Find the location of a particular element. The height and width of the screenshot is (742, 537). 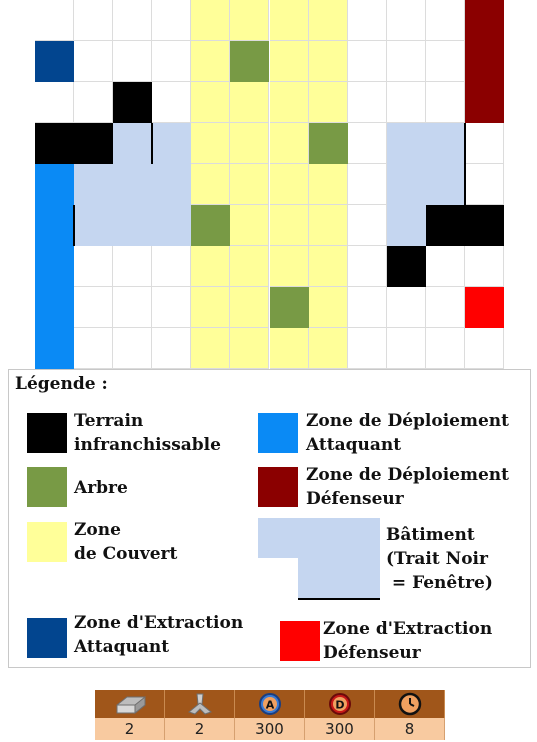

stat-defender-points-value: 300 is located at coordinates (340, 729).